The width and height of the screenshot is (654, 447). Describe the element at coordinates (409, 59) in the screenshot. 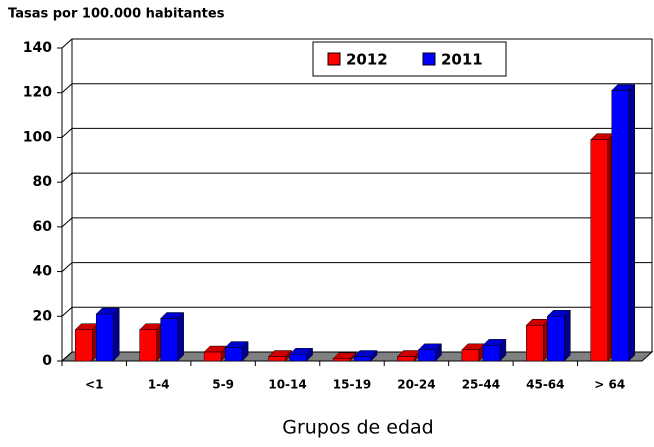

I see `legend-box` at that location.